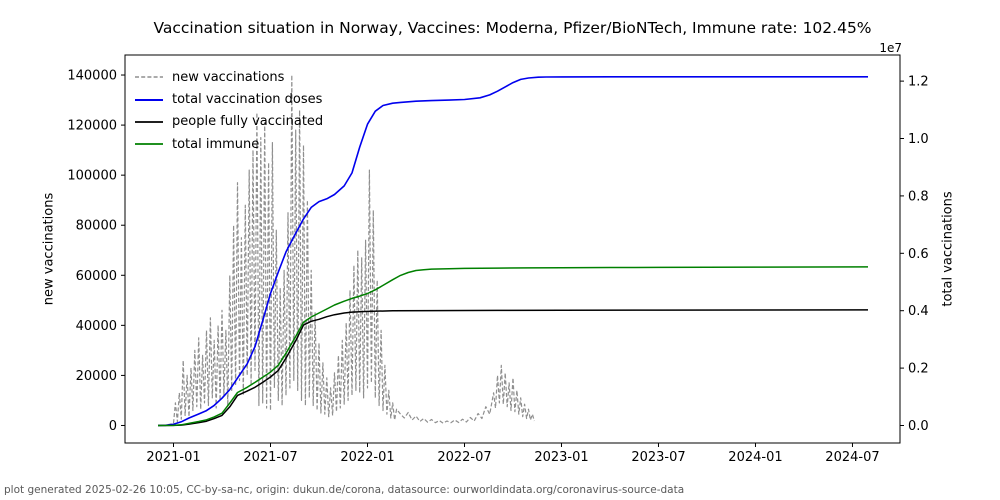 The image size is (1000, 500). What do you see at coordinates (918, 196) in the screenshot?
I see `right-y-tick-label: 0.8` at bounding box center [918, 196].